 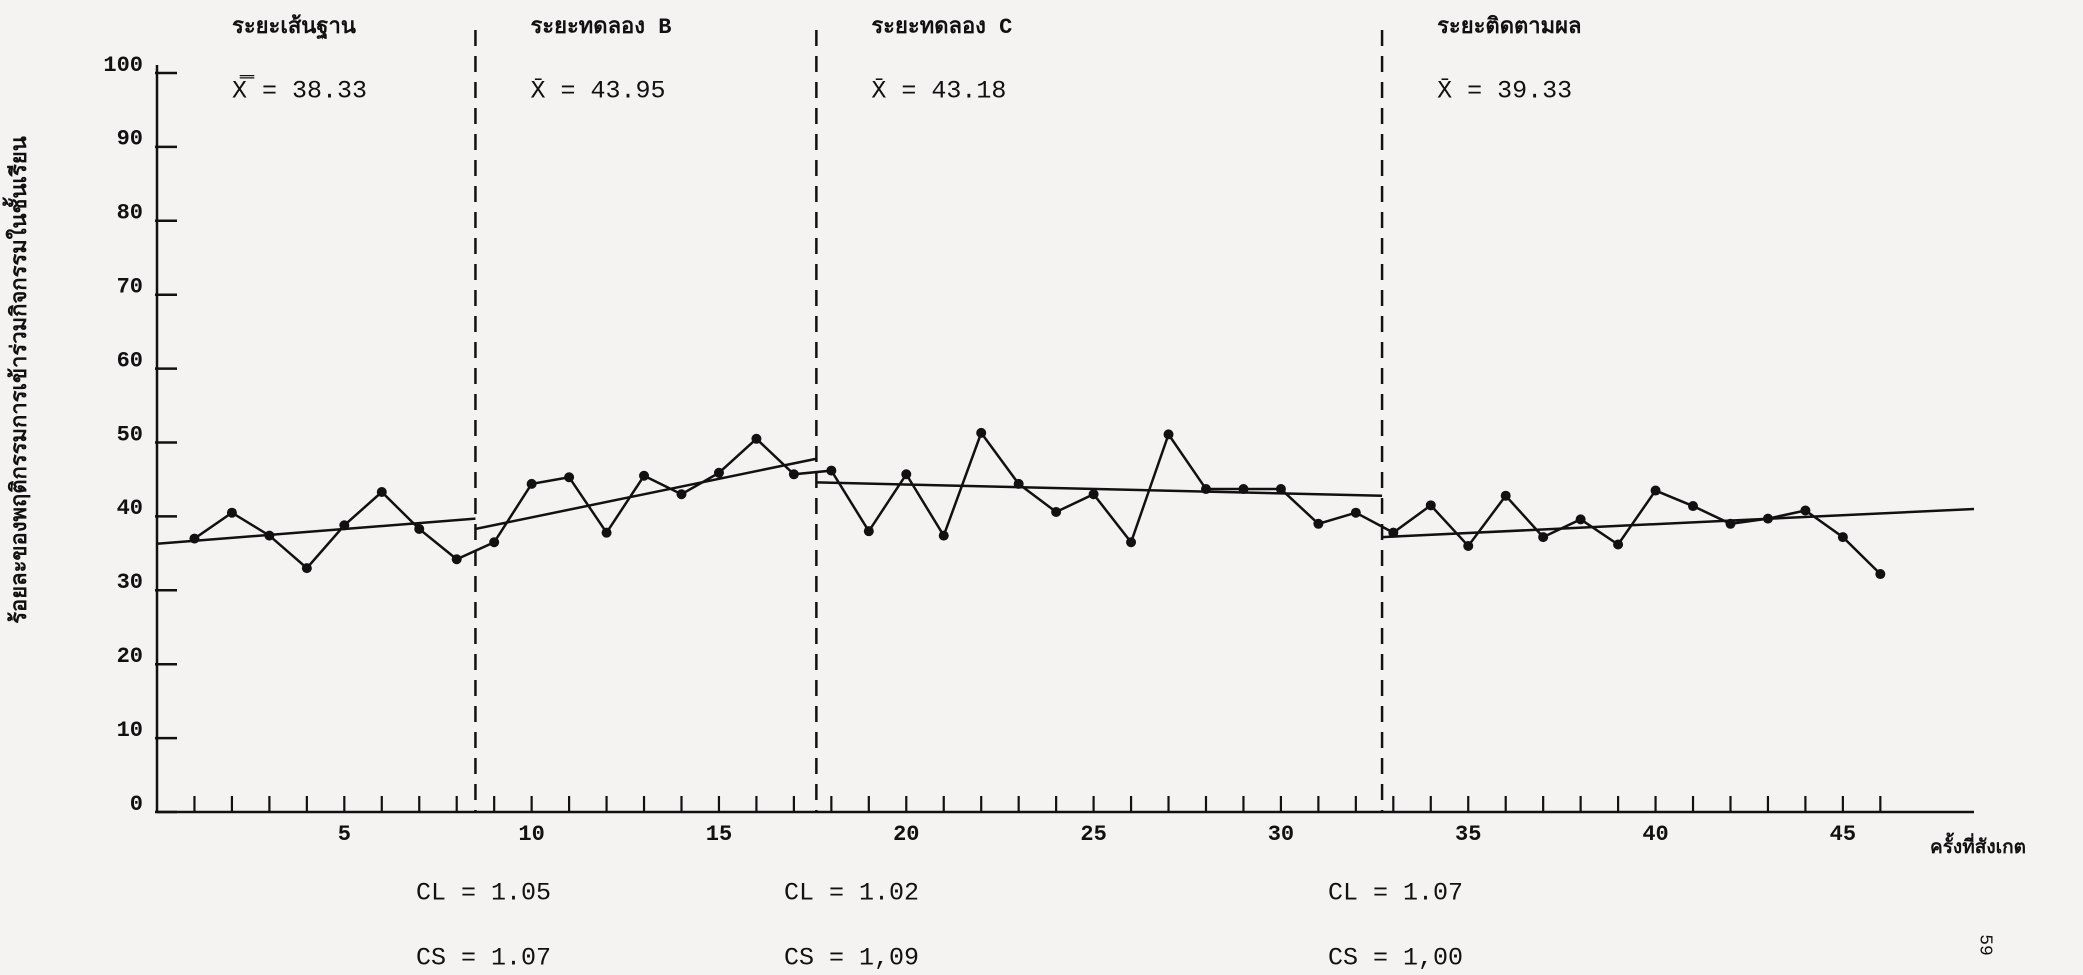 I want to click on y-tick-label: 40, so click(x=130, y=508).